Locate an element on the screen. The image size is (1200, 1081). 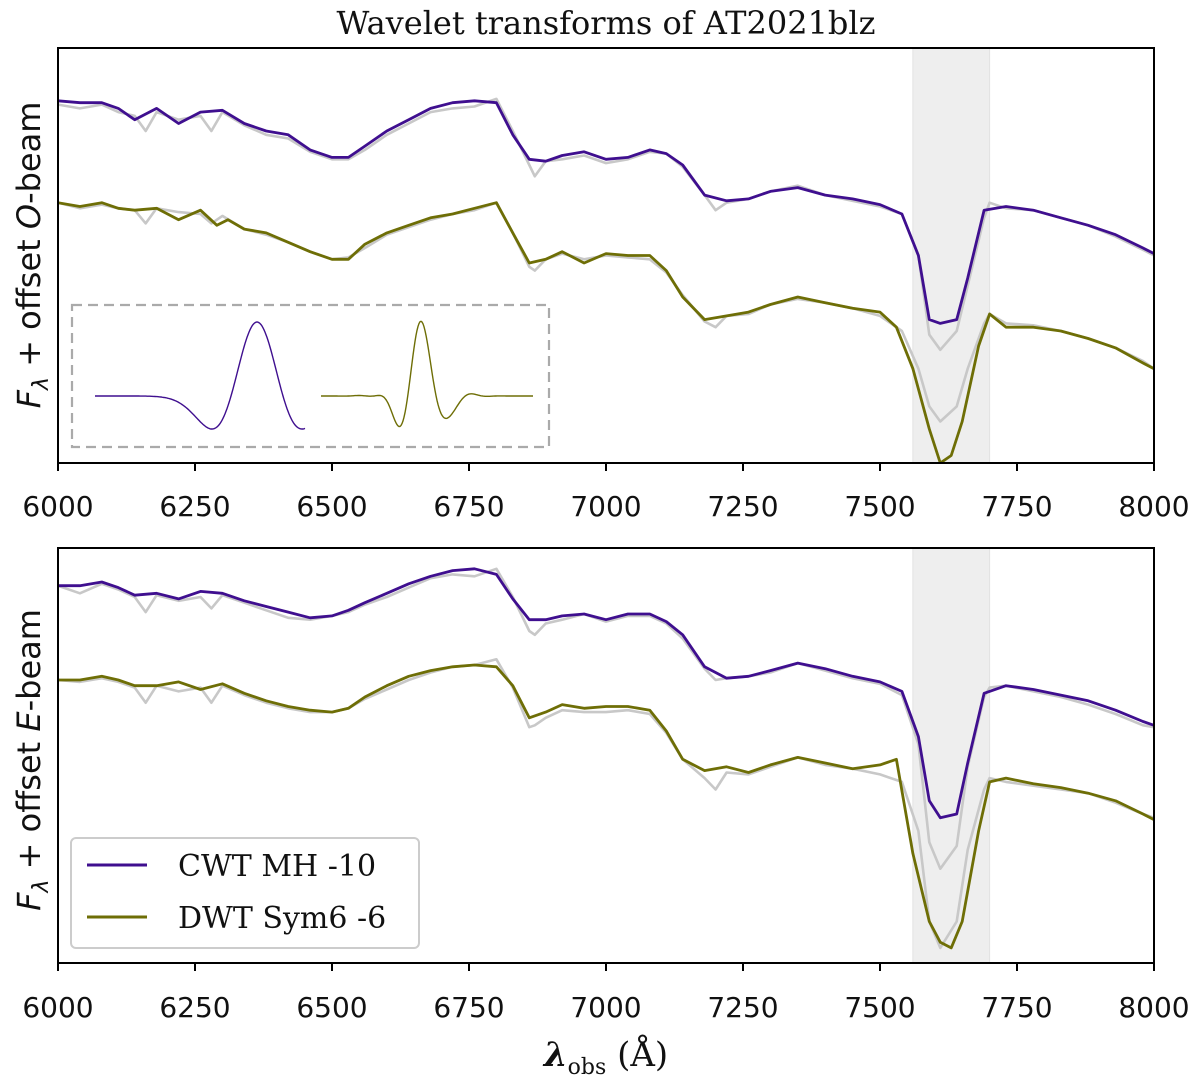
wavelet-inset is located at coordinates (310, 376).